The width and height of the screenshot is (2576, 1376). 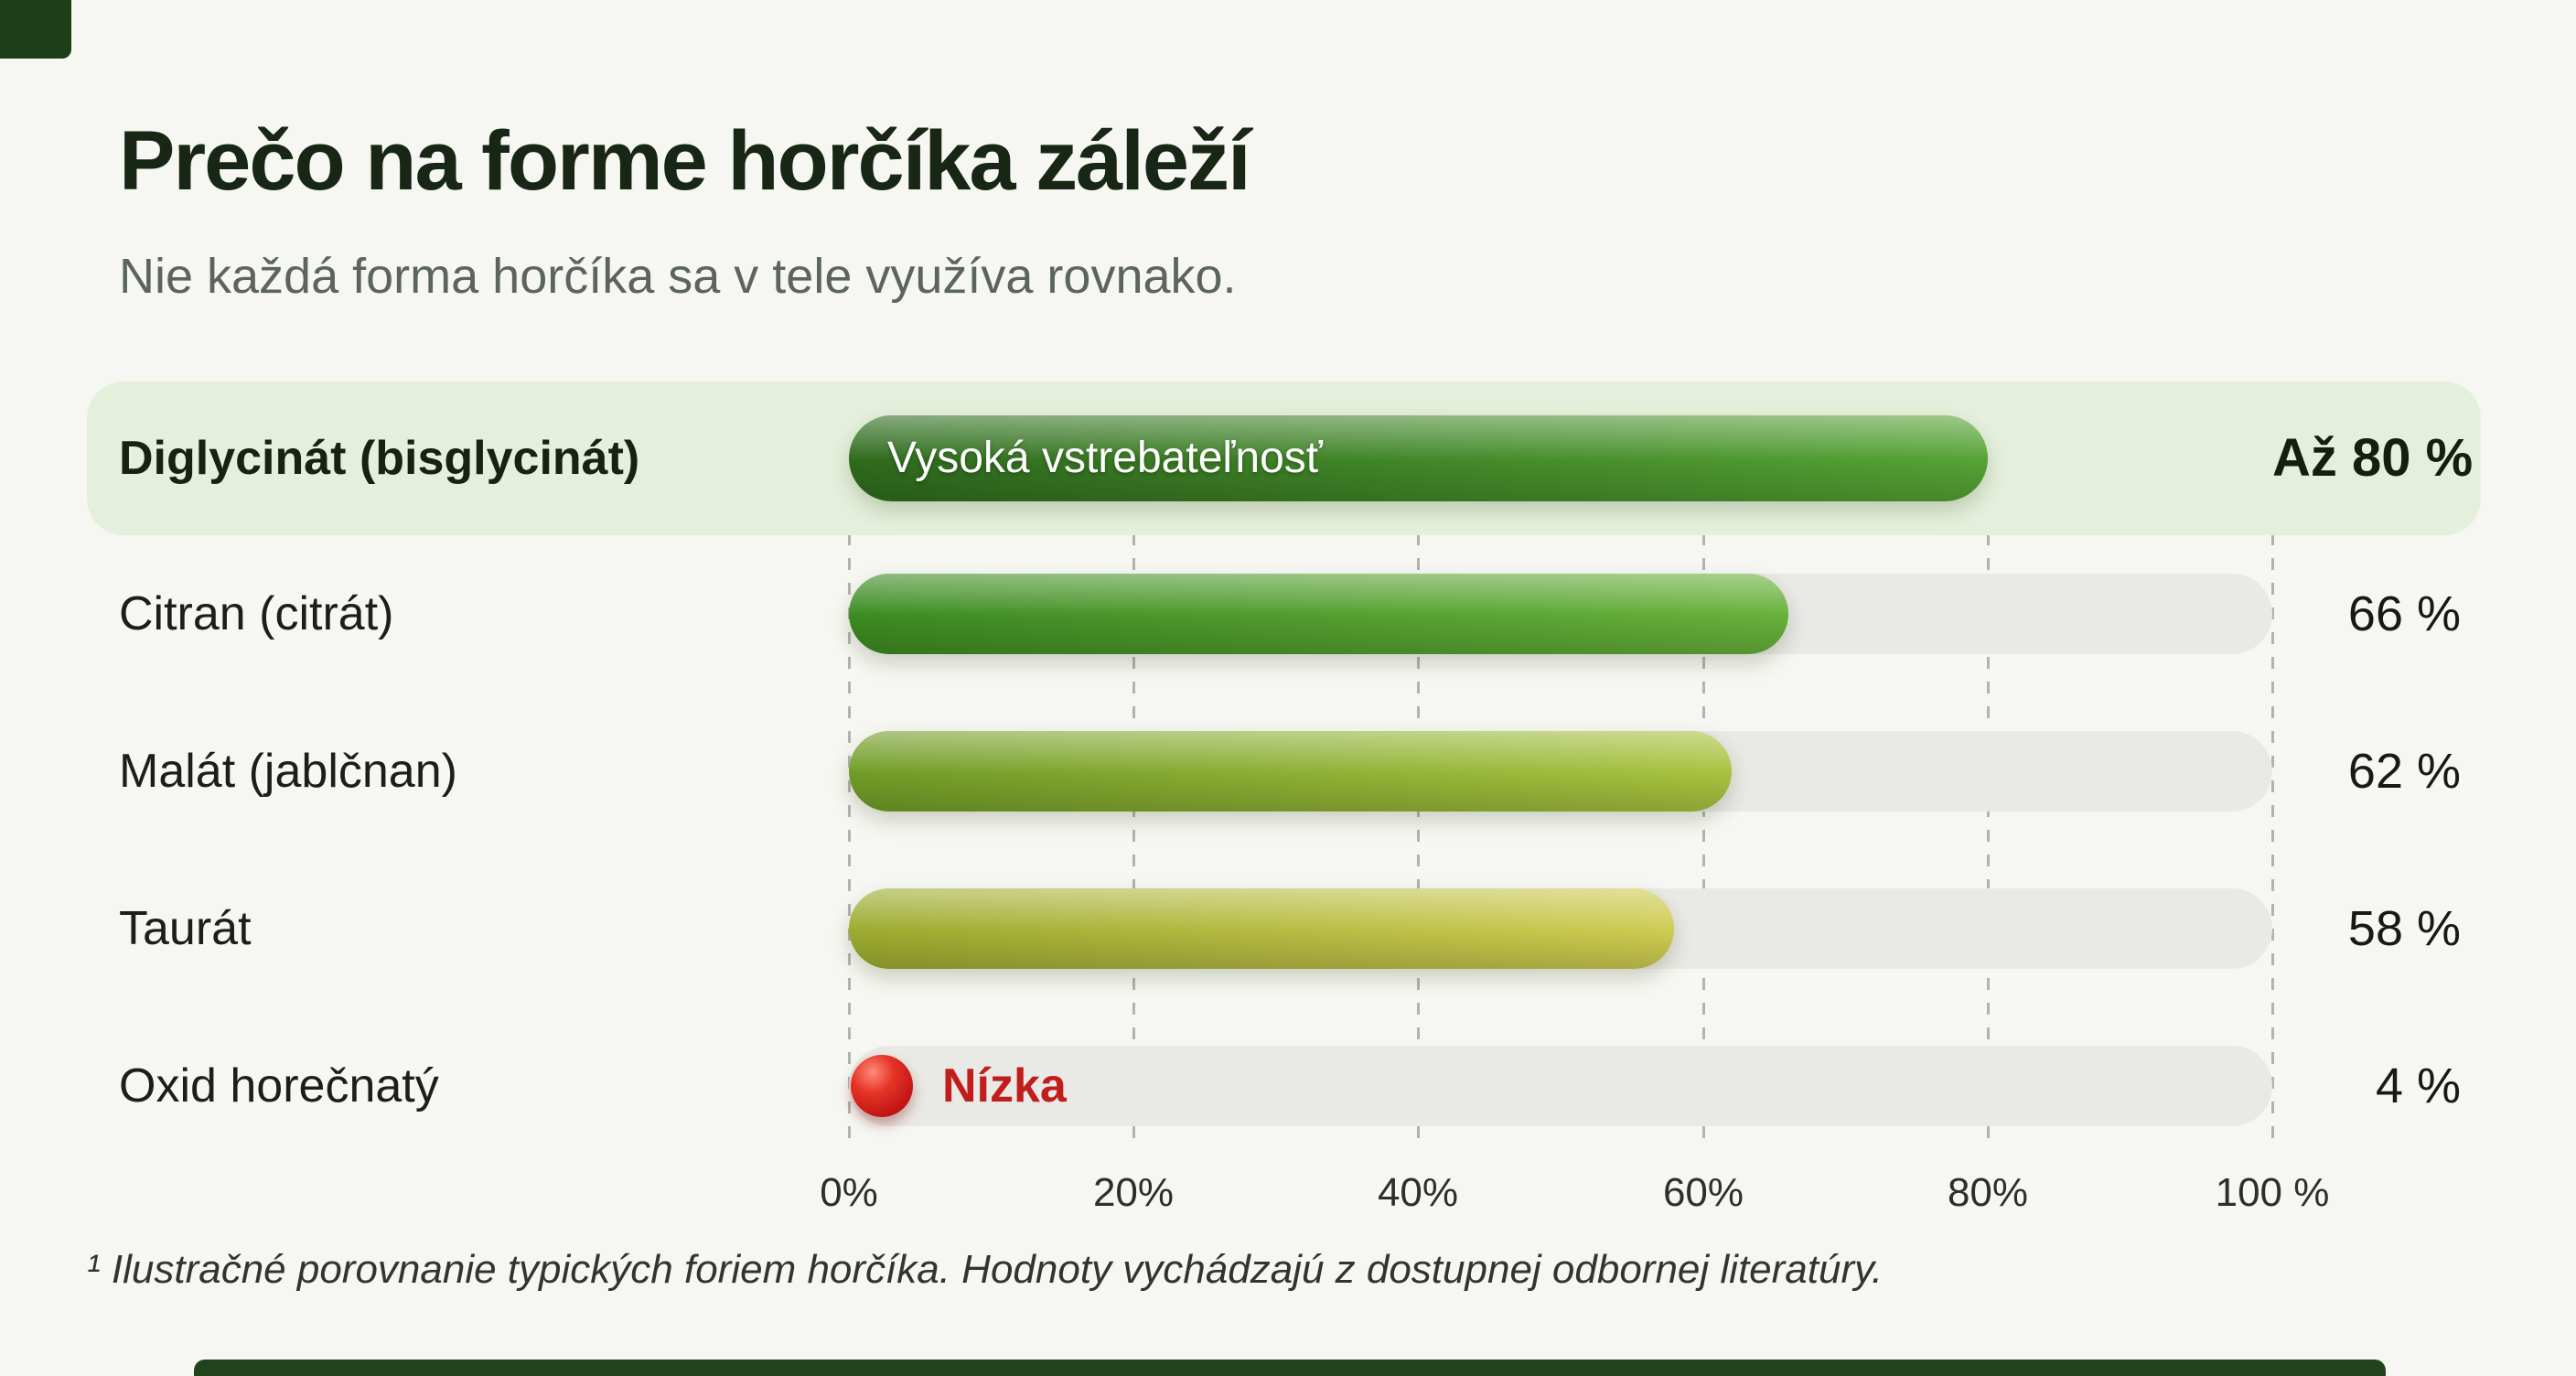 I want to click on row-label: Oxid horečnatý, so click(x=279, y=1086).